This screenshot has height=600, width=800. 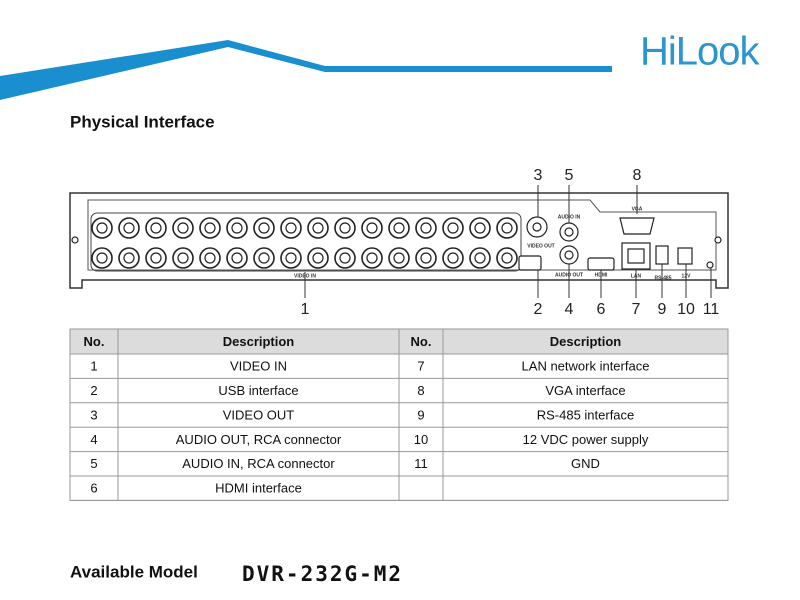 I want to click on callout-number: 3, so click(x=538, y=175).